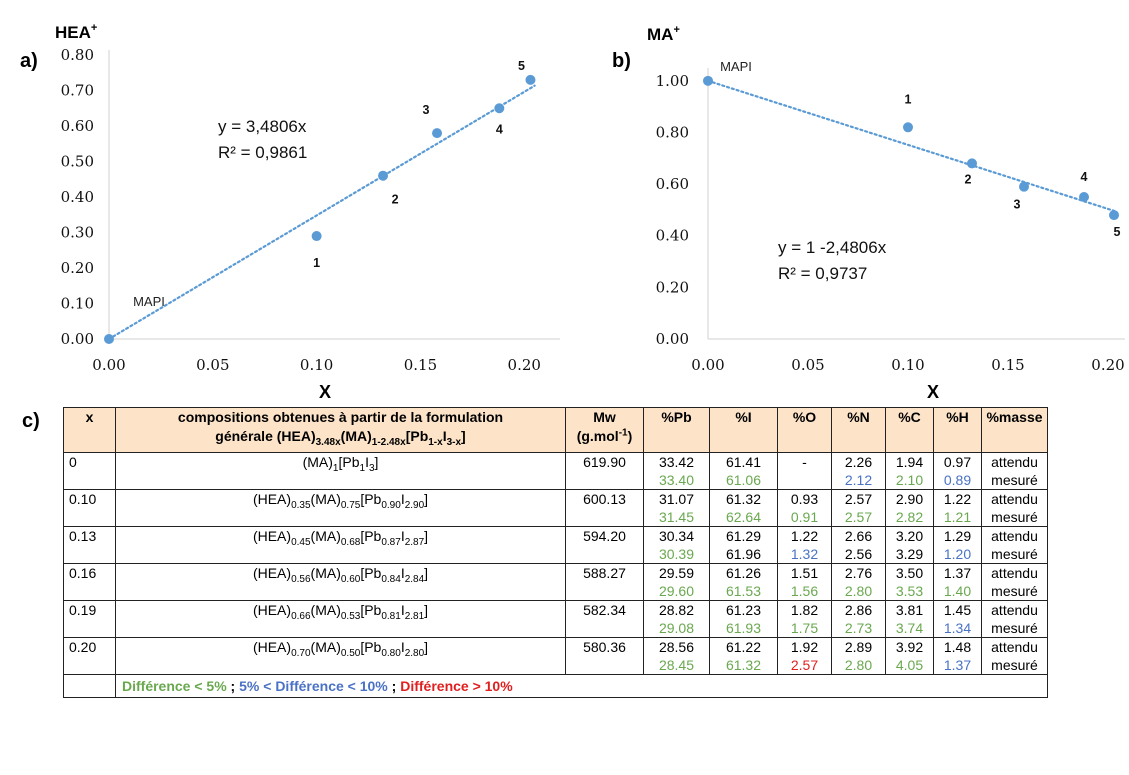  What do you see at coordinates (89, 619) in the screenshot?
I see `cell-x: 0.19` at bounding box center [89, 619].